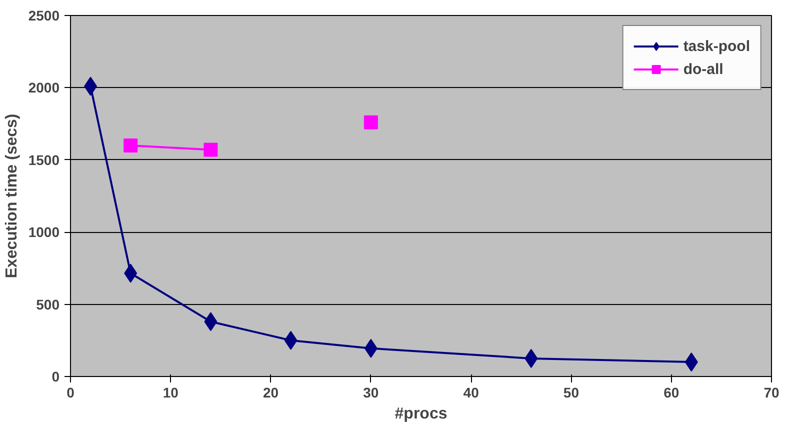  I want to click on legend-label: do-all, so click(703, 69).